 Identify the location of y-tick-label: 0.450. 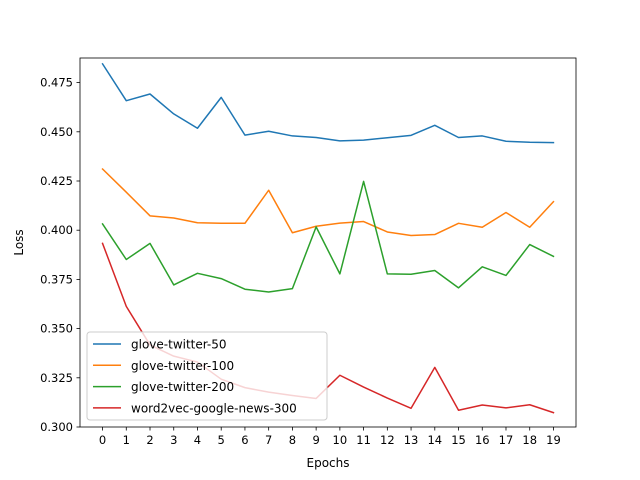
(56, 132).